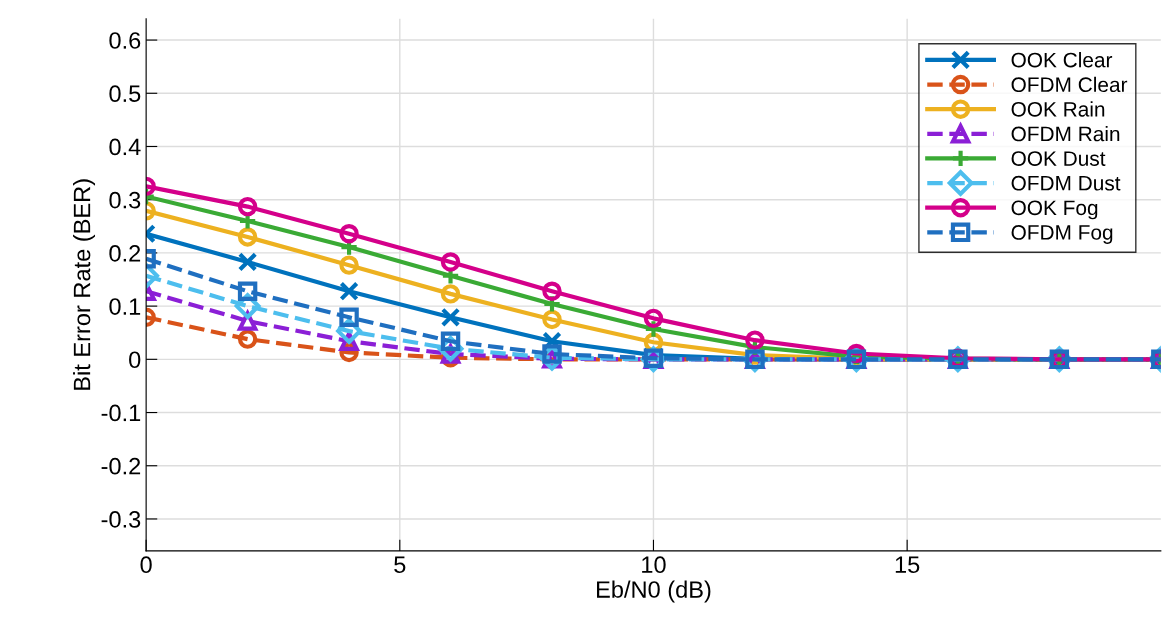 The height and width of the screenshot is (626, 1169). What do you see at coordinates (400, 565) in the screenshot?
I see `x-tick-label: 5` at bounding box center [400, 565].